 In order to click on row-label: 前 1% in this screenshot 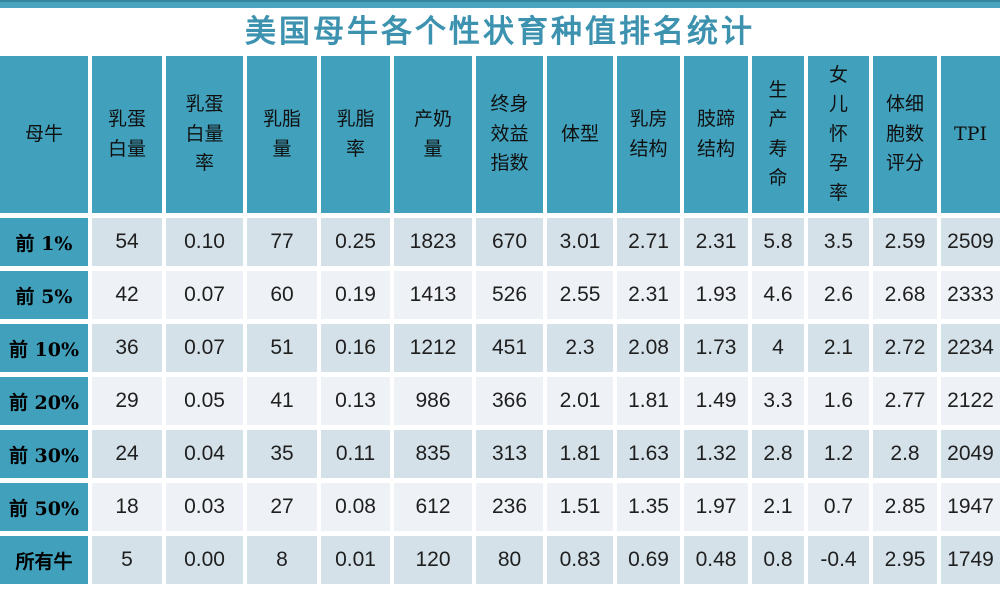, I will do `click(46, 244)`.